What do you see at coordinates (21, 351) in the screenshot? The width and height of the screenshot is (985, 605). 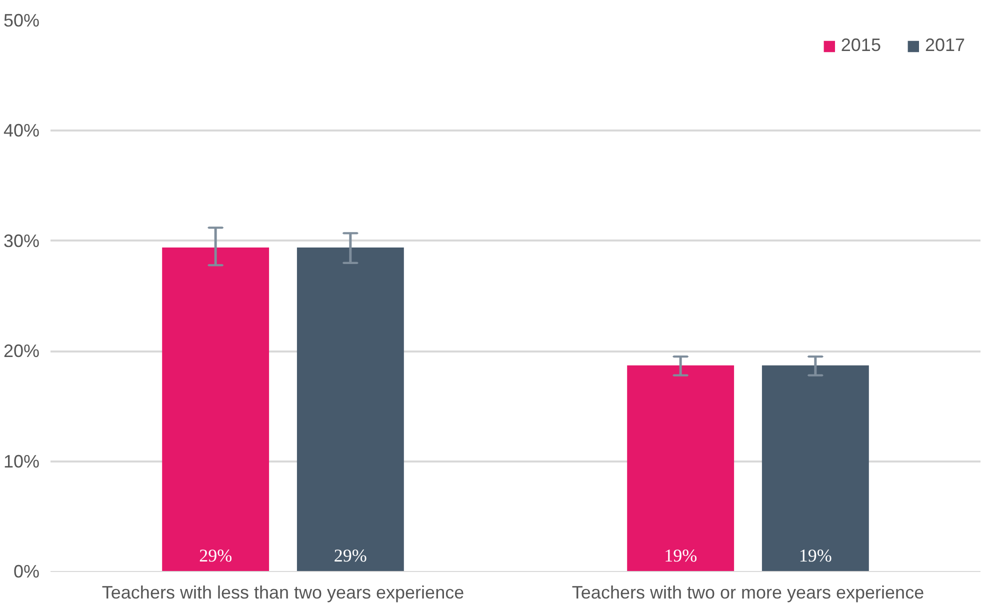 I see `y-tick-label: 20%` at bounding box center [21, 351].